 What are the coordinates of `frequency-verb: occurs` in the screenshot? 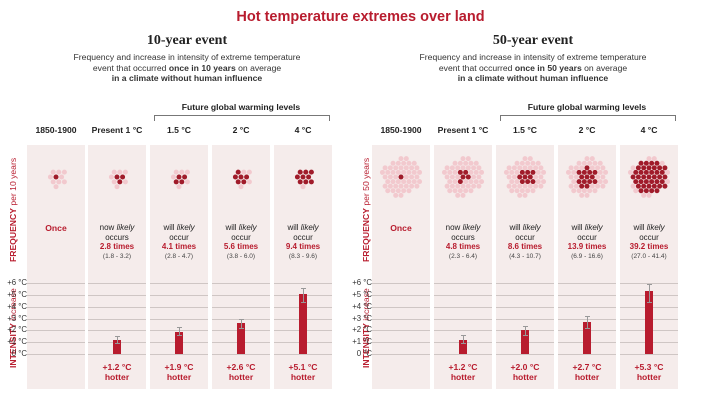 It's located at (117, 237).